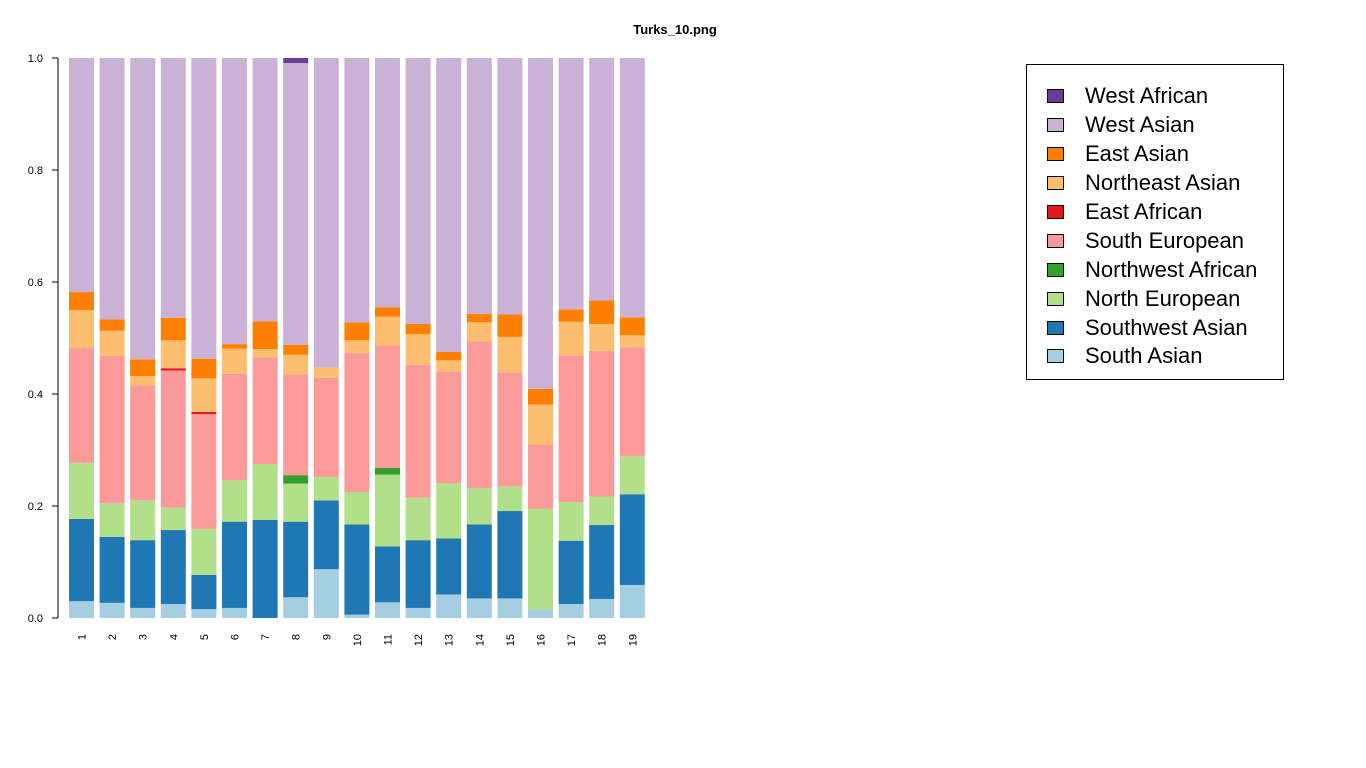  Describe the element at coordinates (450, 640) in the screenshot. I see `x-tick-label: 13` at that location.